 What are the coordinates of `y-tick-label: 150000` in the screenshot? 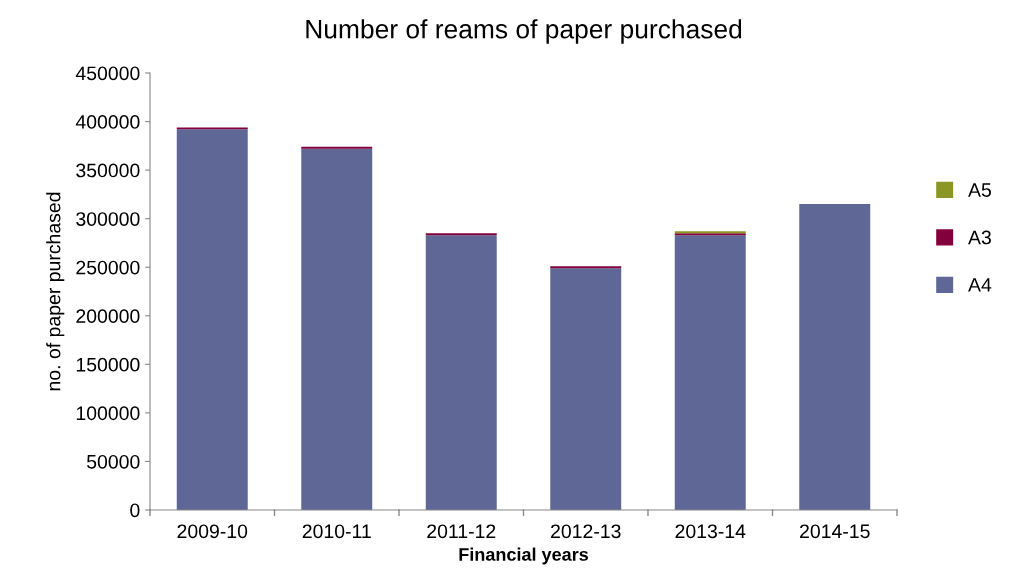 It's located at (108, 364).